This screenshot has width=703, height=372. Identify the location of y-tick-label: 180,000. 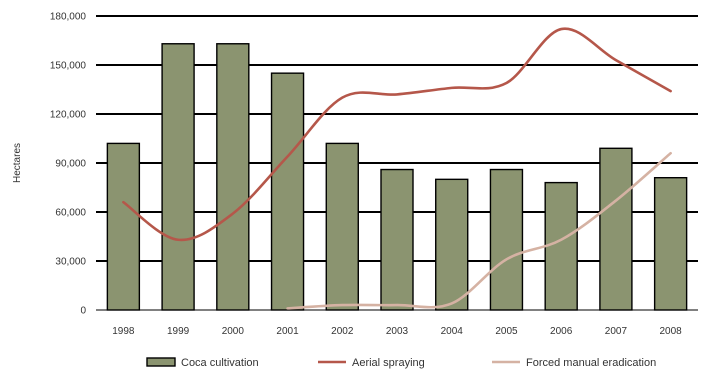
(68, 17).